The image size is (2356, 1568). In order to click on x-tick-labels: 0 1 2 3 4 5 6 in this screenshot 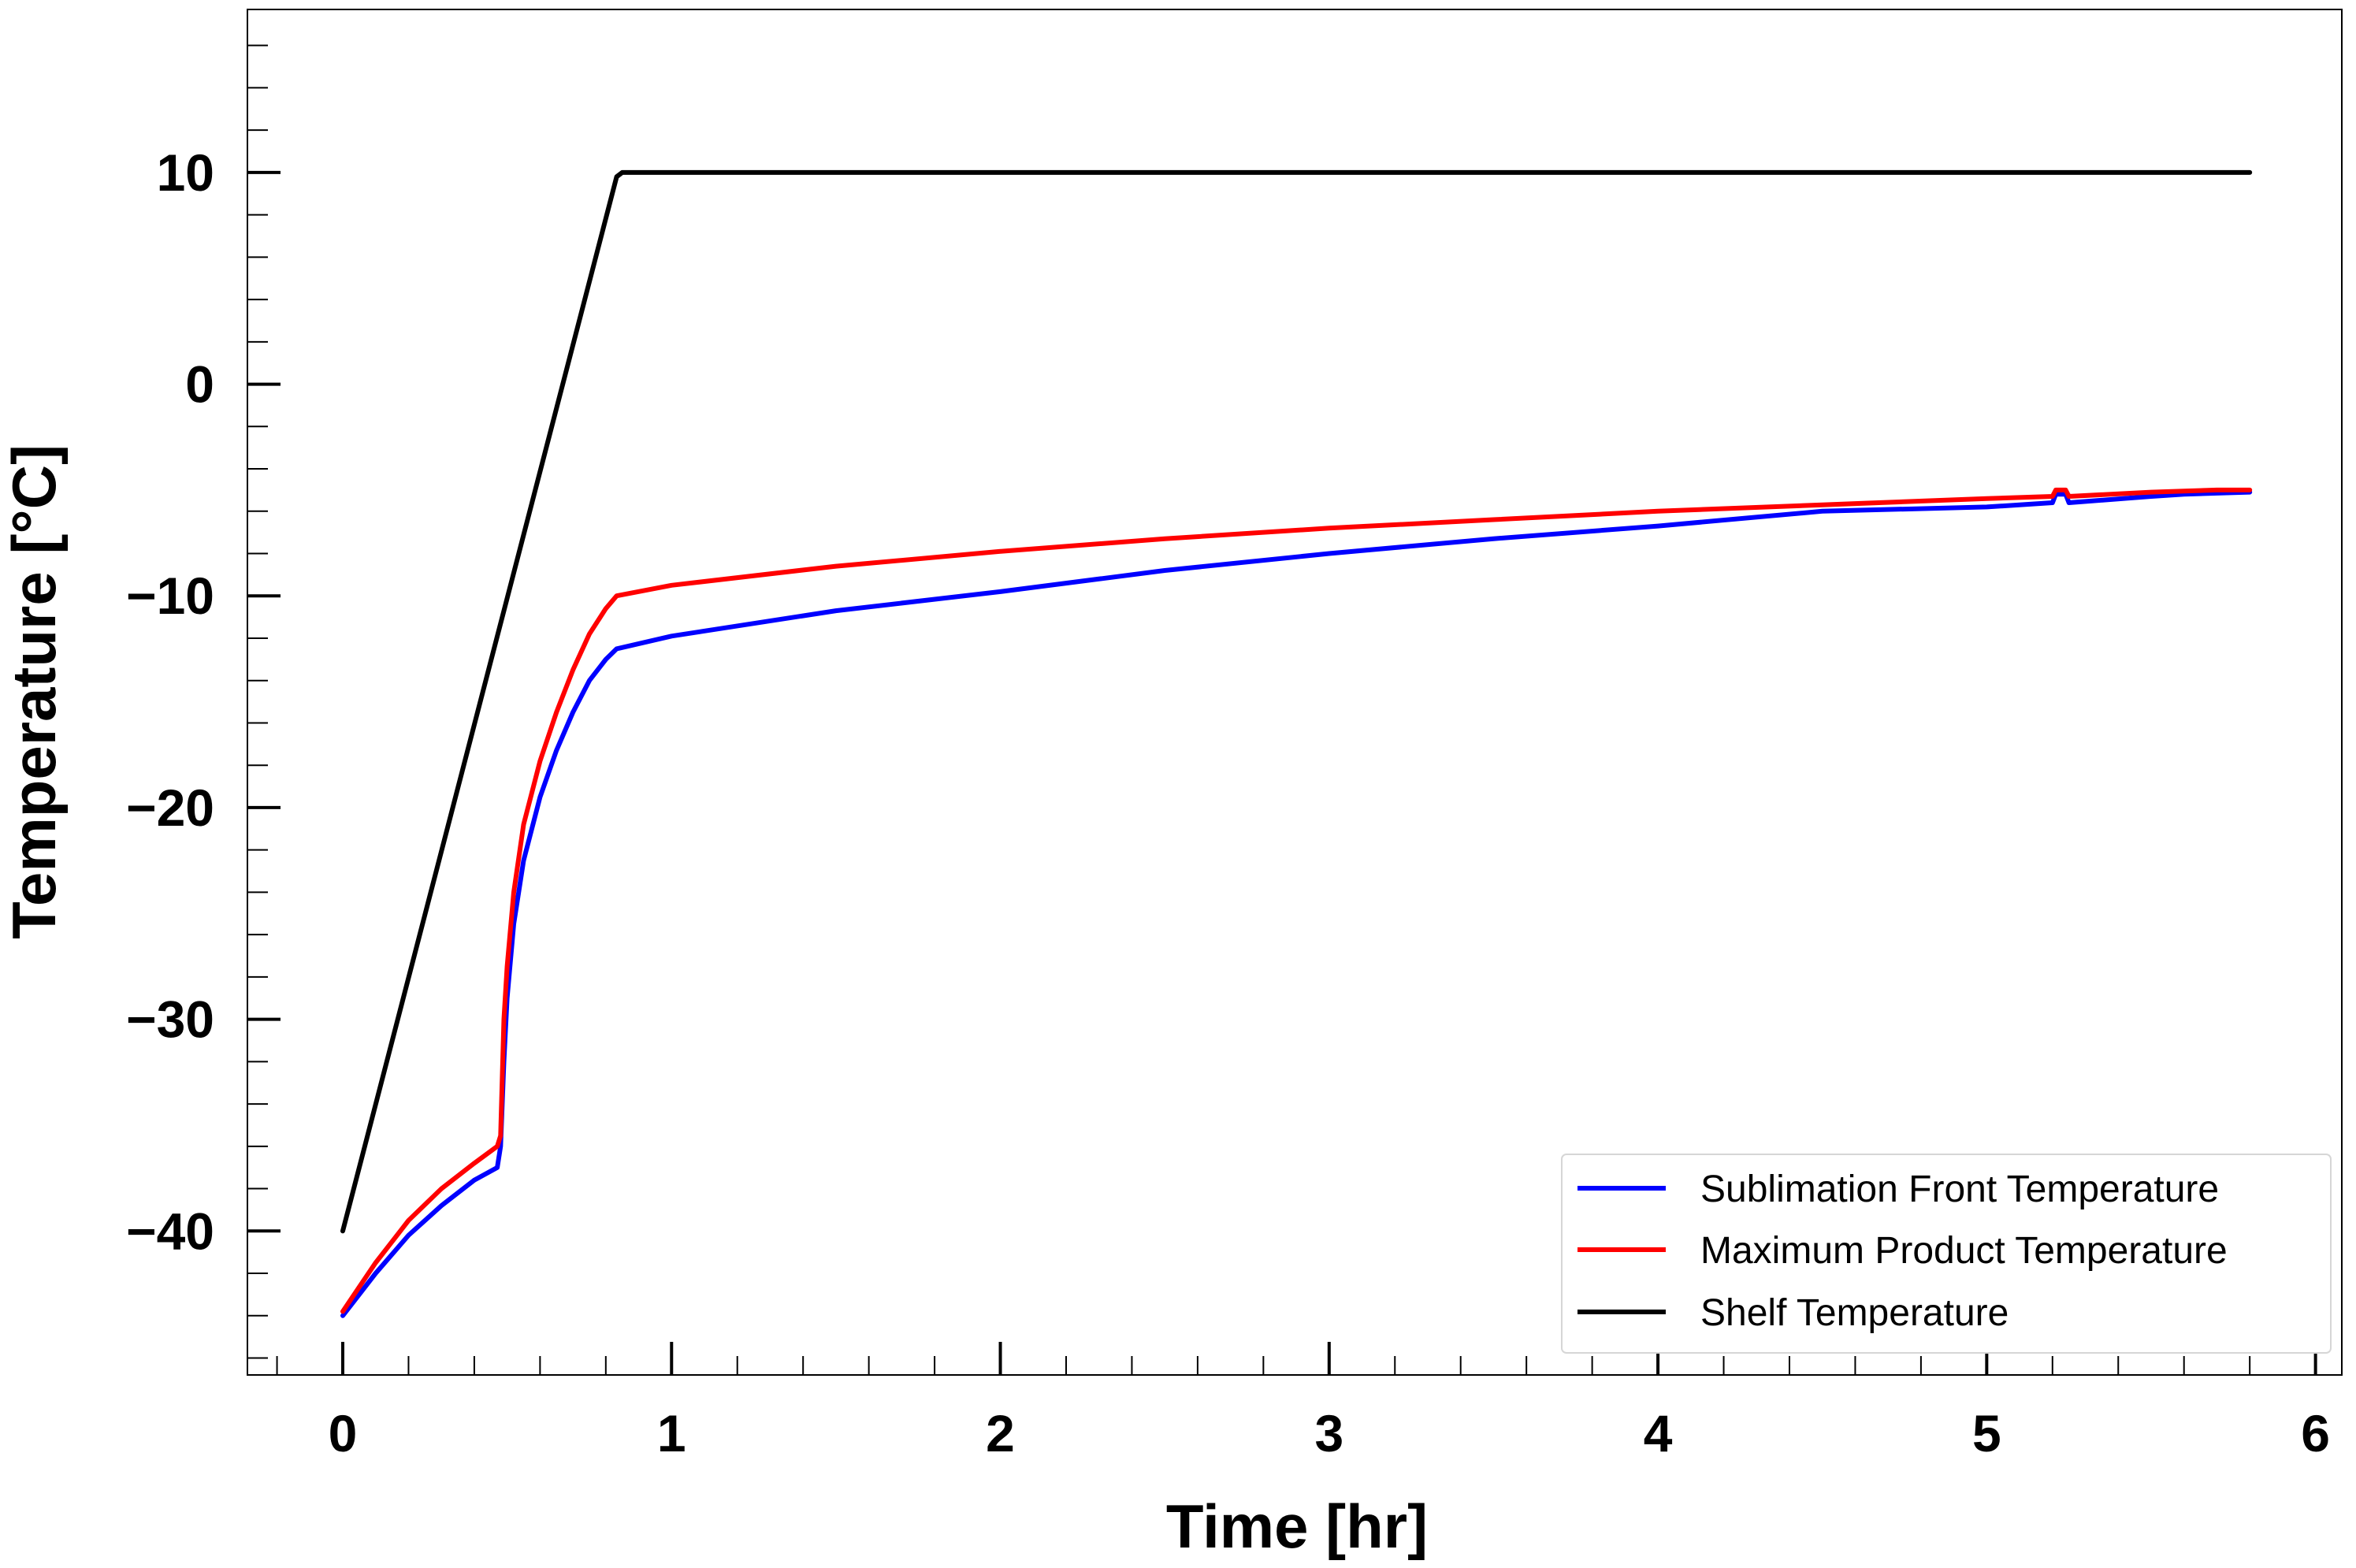, I will do `click(1329, 1433)`.